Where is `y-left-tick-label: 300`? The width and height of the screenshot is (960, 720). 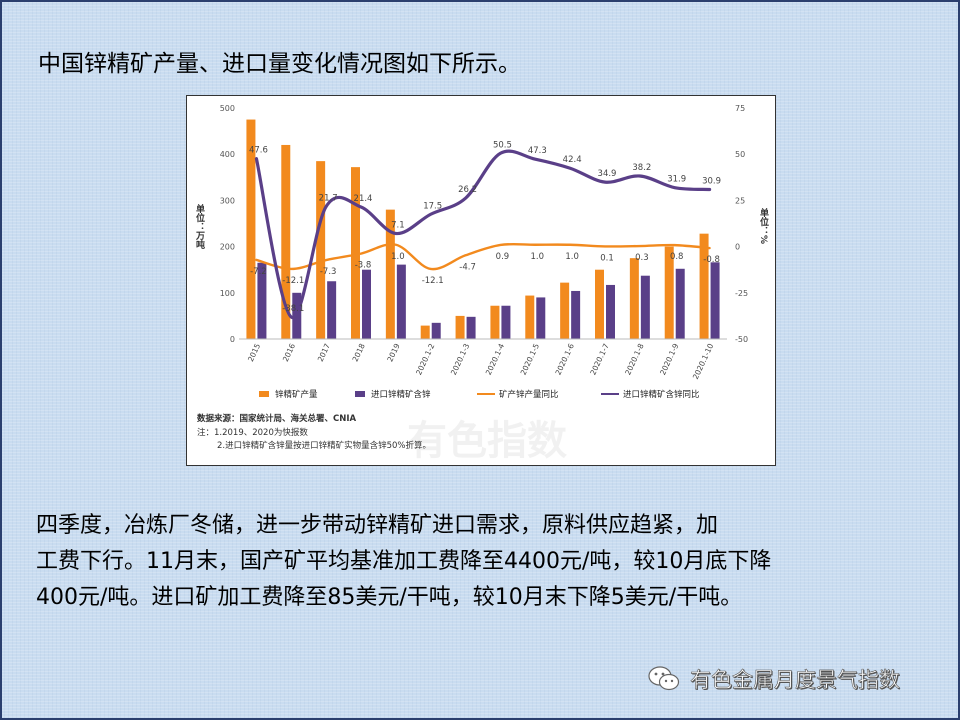 y-left-tick-label: 300 is located at coordinates (227, 200).